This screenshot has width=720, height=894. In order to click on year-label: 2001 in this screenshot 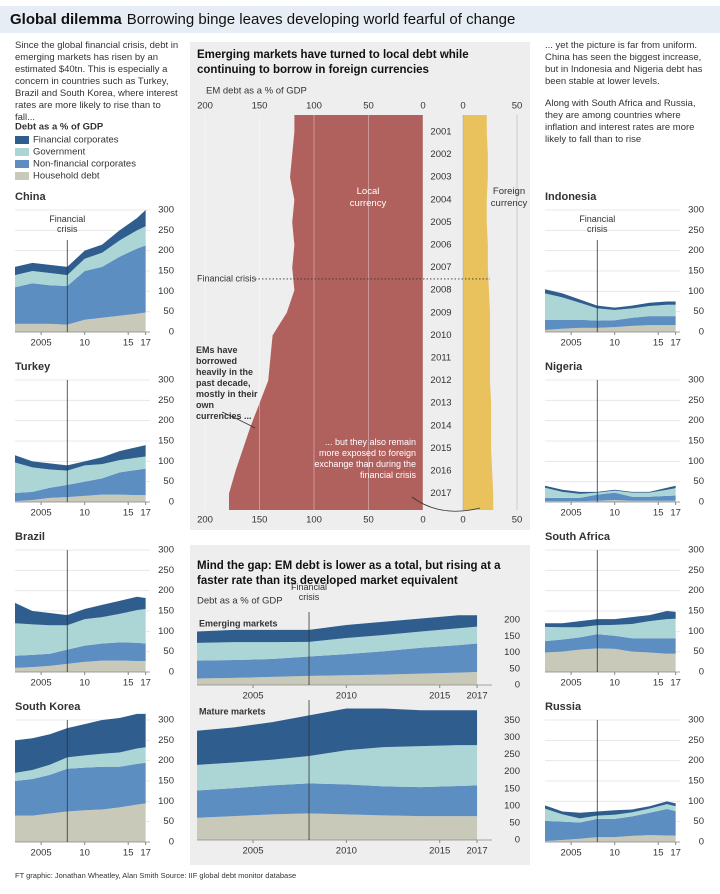, I will do `click(440, 132)`.